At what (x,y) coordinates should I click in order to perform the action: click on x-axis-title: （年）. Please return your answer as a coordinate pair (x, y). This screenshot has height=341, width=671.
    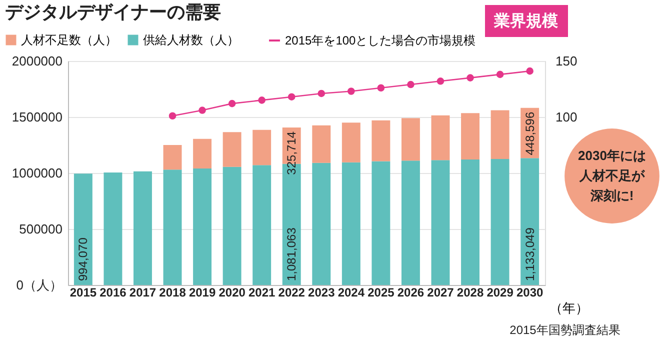
    Looking at the image, I should click on (569, 308).